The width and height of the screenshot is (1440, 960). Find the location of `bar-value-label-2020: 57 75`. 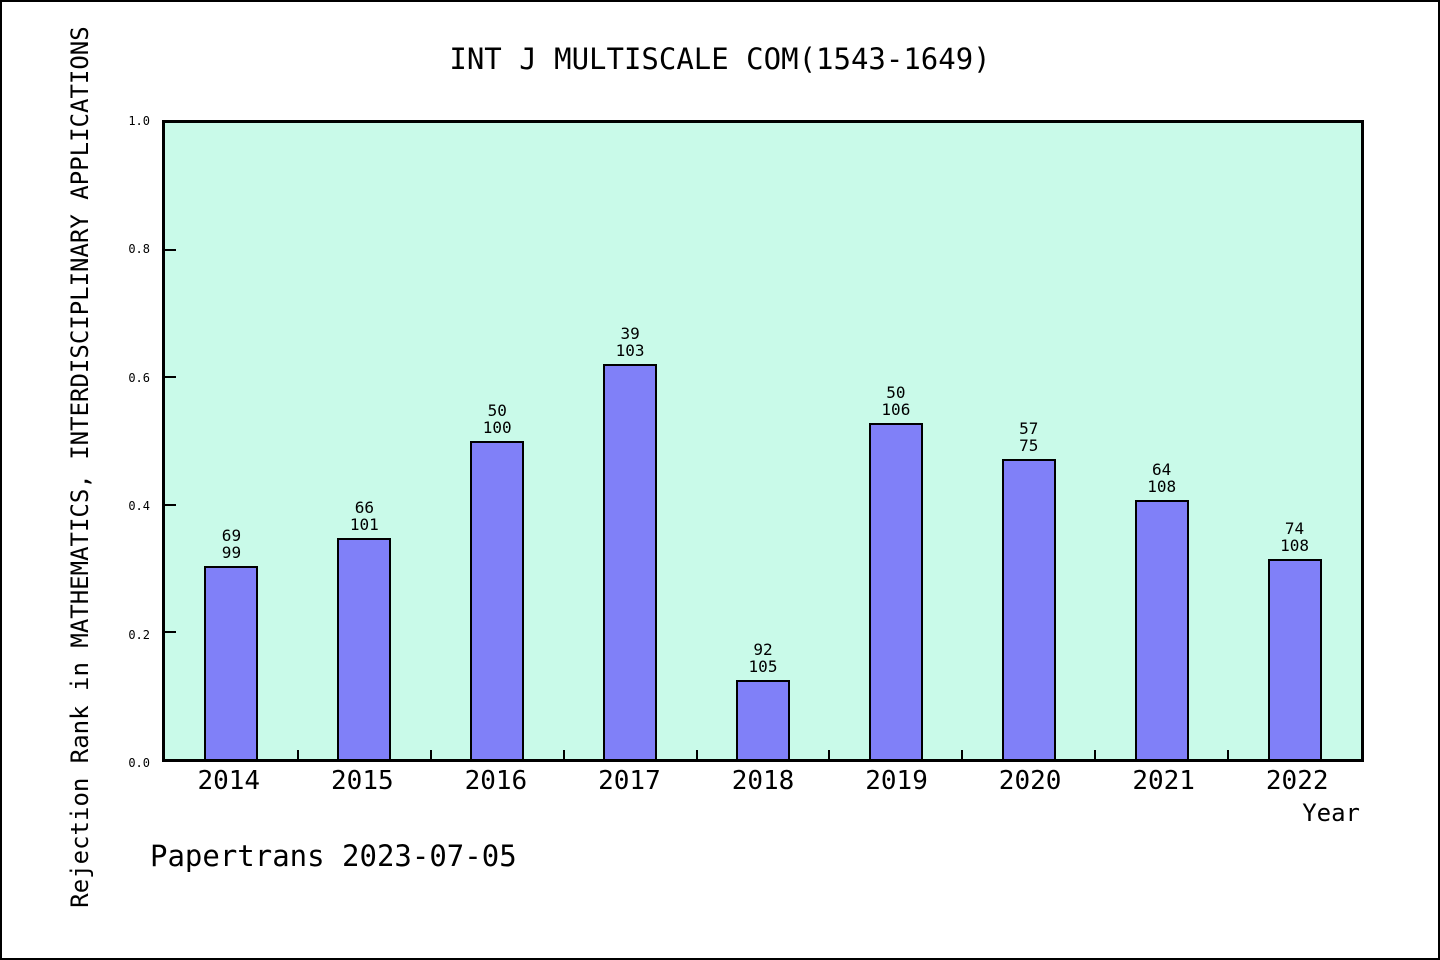

bar-value-label-2020: 57 75 is located at coordinates (1028, 437).